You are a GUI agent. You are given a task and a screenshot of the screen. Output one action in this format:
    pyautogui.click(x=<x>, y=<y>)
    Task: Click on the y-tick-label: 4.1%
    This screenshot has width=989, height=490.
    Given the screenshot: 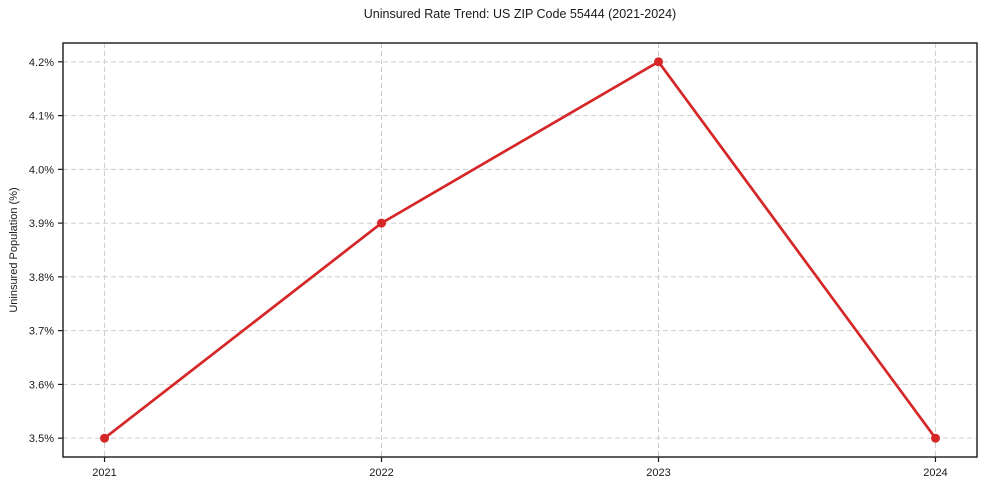 What is the action you would take?
    pyautogui.click(x=41, y=117)
    